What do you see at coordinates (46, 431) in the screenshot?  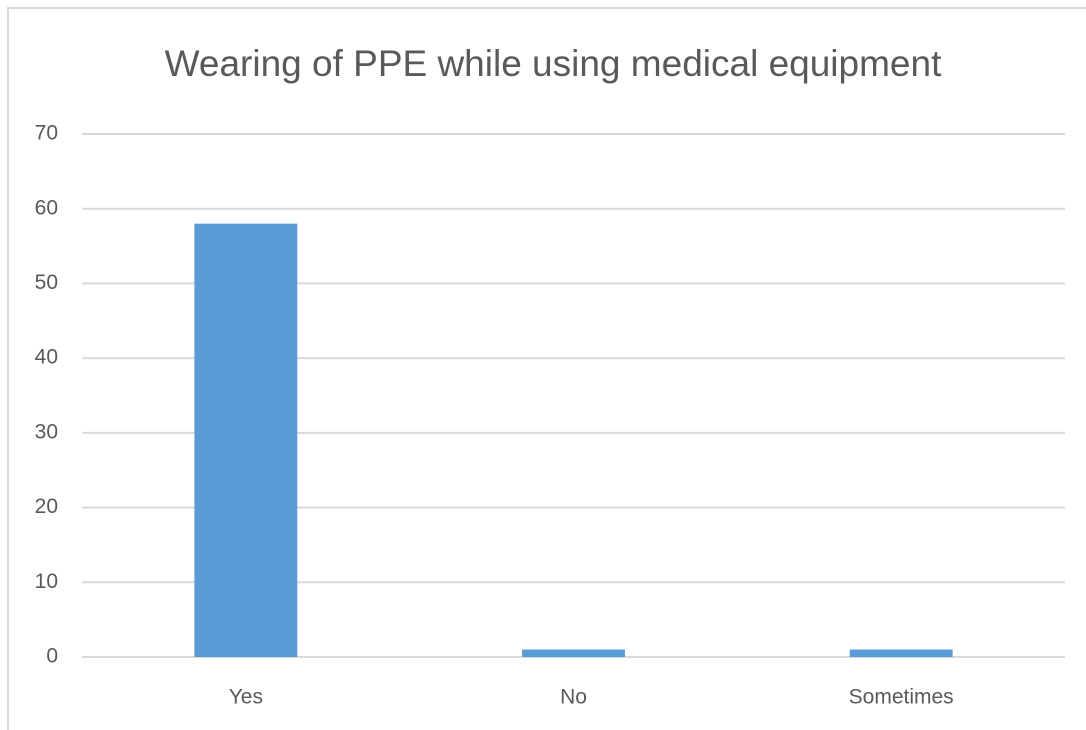 I see `y-tick-label: 30` at bounding box center [46, 431].